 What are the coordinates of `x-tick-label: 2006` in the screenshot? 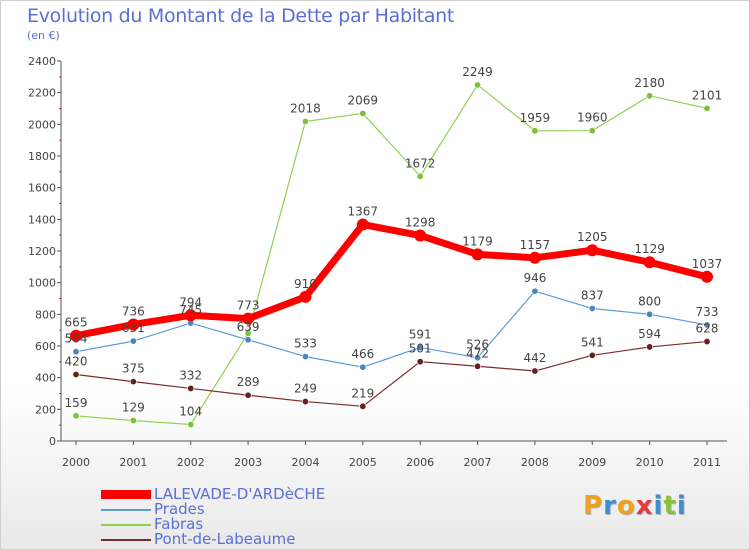 It's located at (420, 462).